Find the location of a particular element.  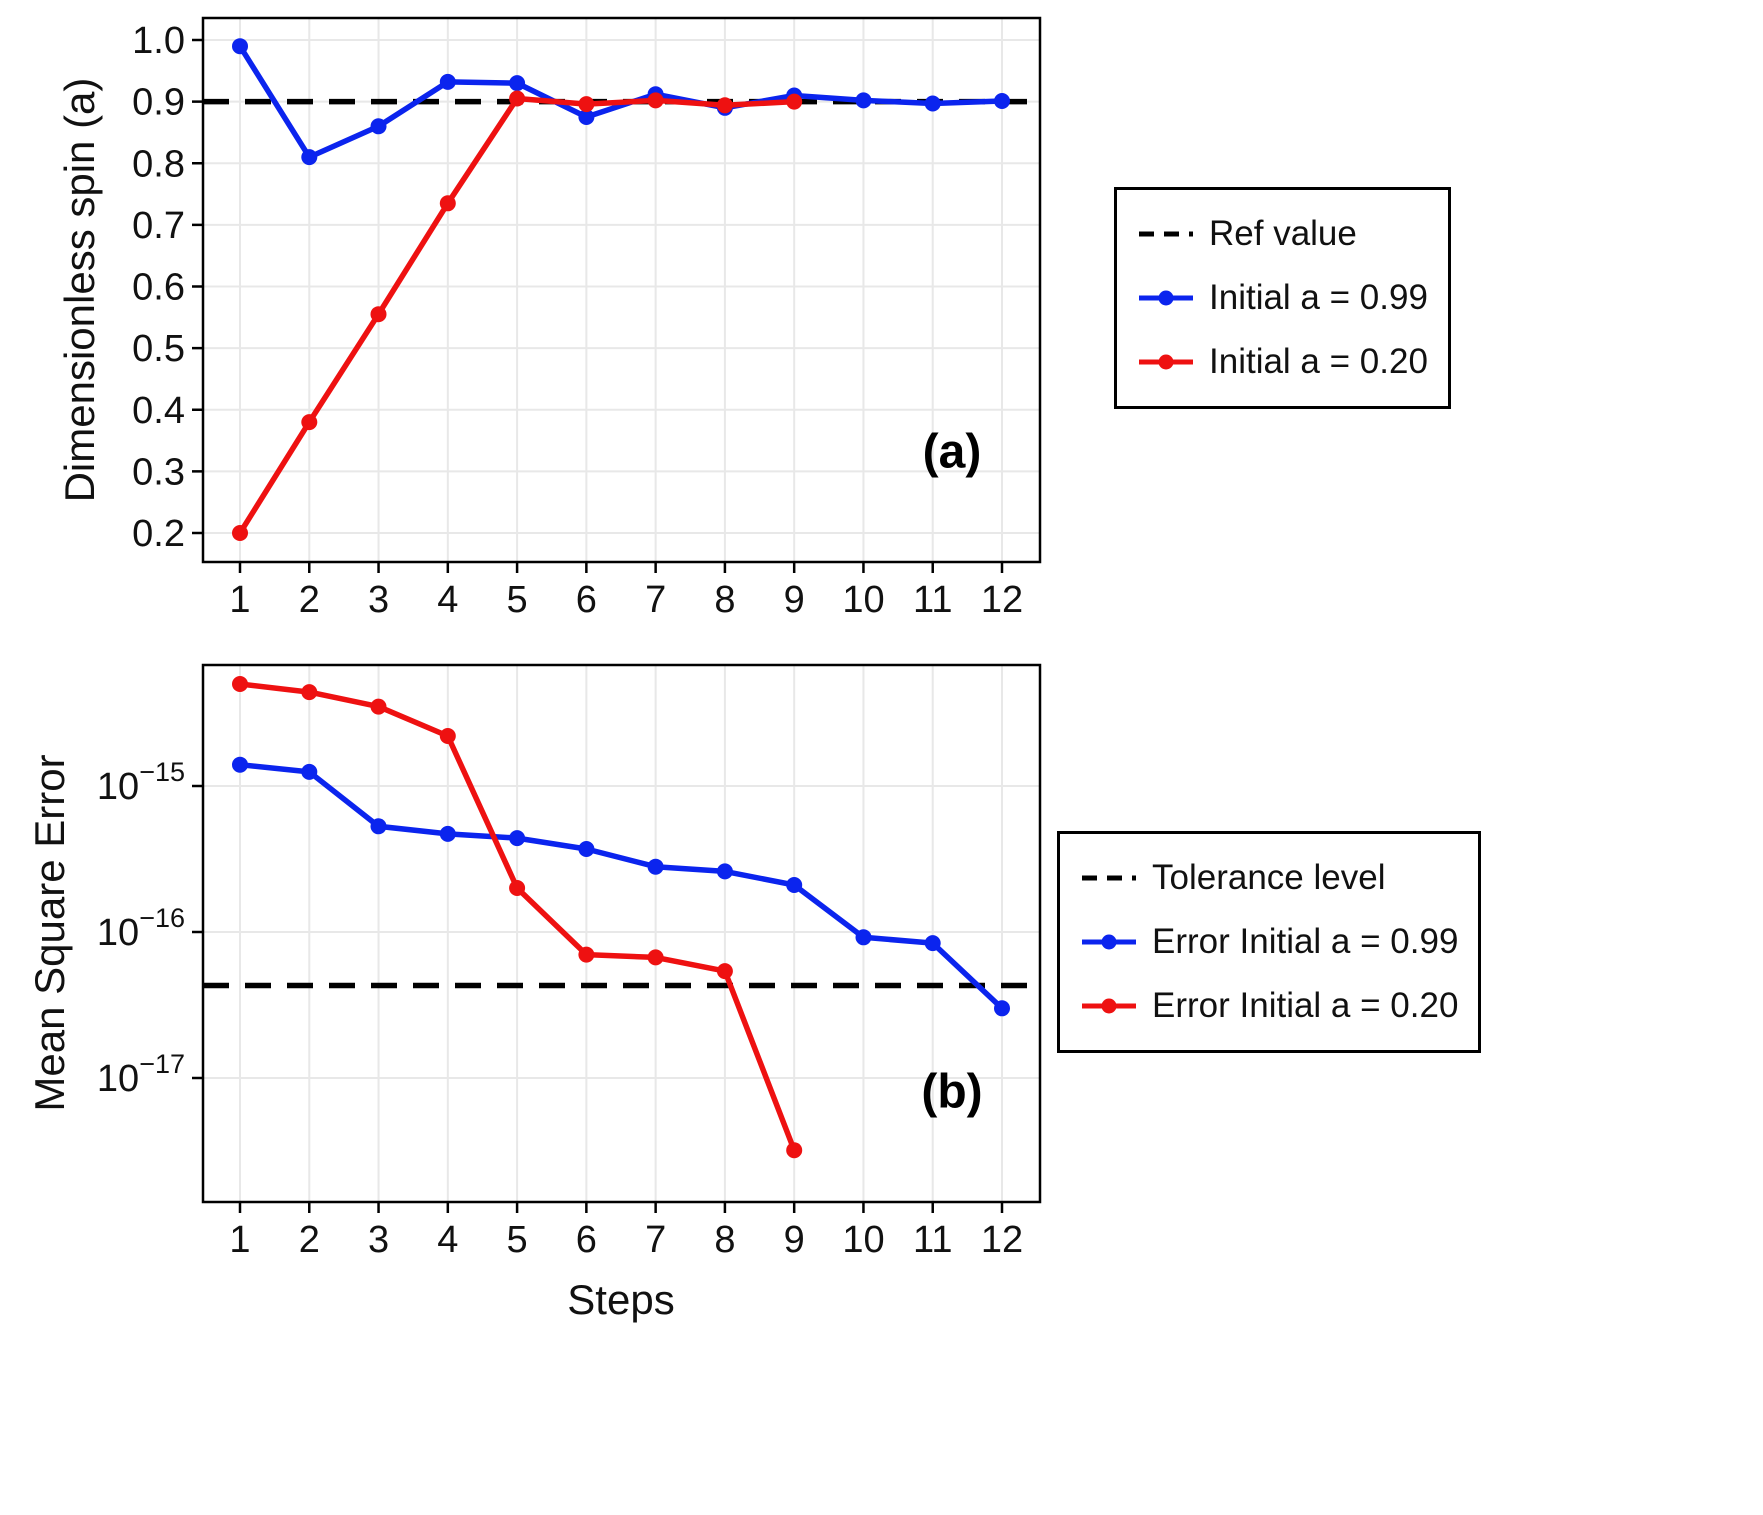

svg-text: 10−15 is located at coordinates (141, 782).